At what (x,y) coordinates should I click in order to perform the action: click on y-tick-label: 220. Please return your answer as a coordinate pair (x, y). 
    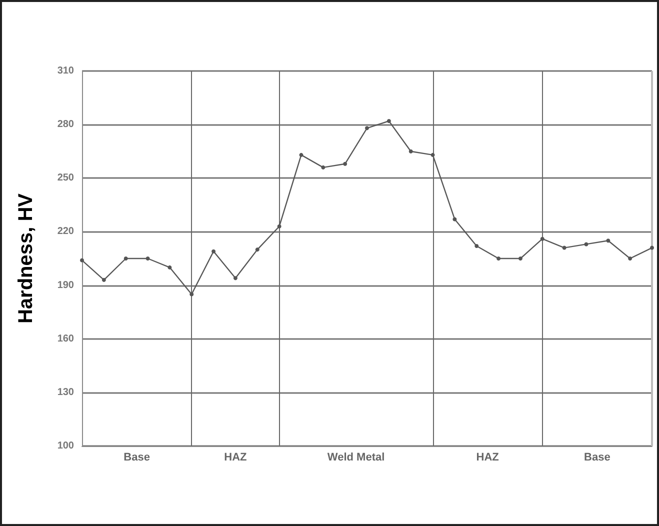
    Looking at the image, I should click on (65, 232).